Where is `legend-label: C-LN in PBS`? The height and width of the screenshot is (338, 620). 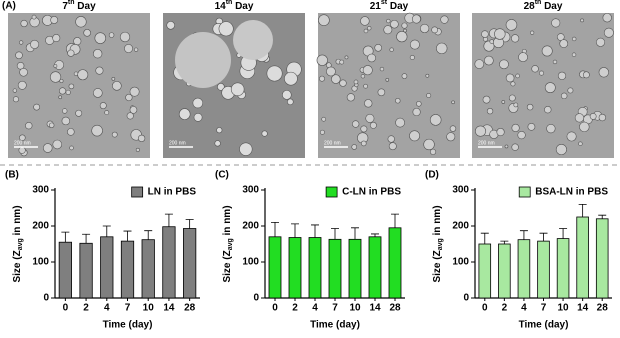
legend-label: C-LN in PBS is located at coordinates (371, 192).